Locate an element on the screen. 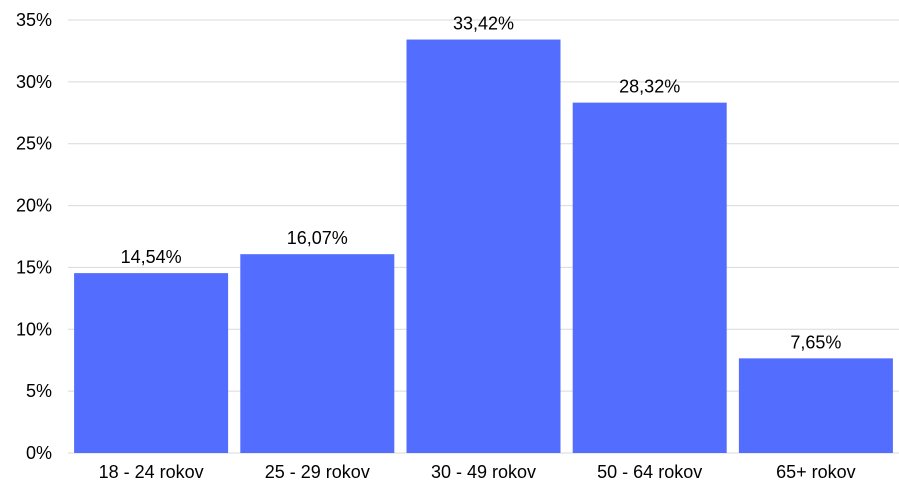 This screenshot has height=484, width=899. x-tick-label: 18 - 24 rokov is located at coordinates (151, 472).